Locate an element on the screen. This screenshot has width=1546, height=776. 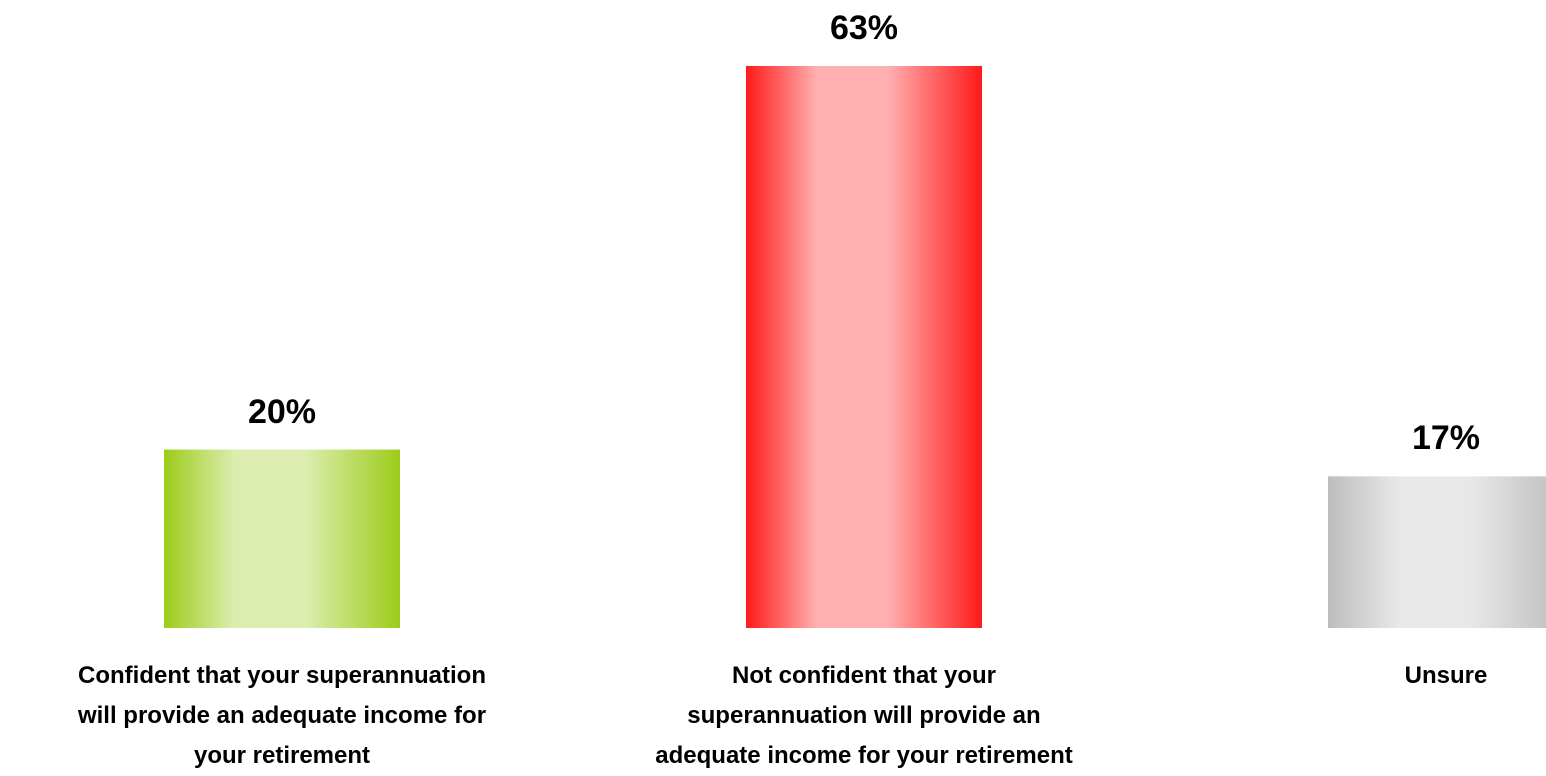
value-label: 20% is located at coordinates (282, 411).